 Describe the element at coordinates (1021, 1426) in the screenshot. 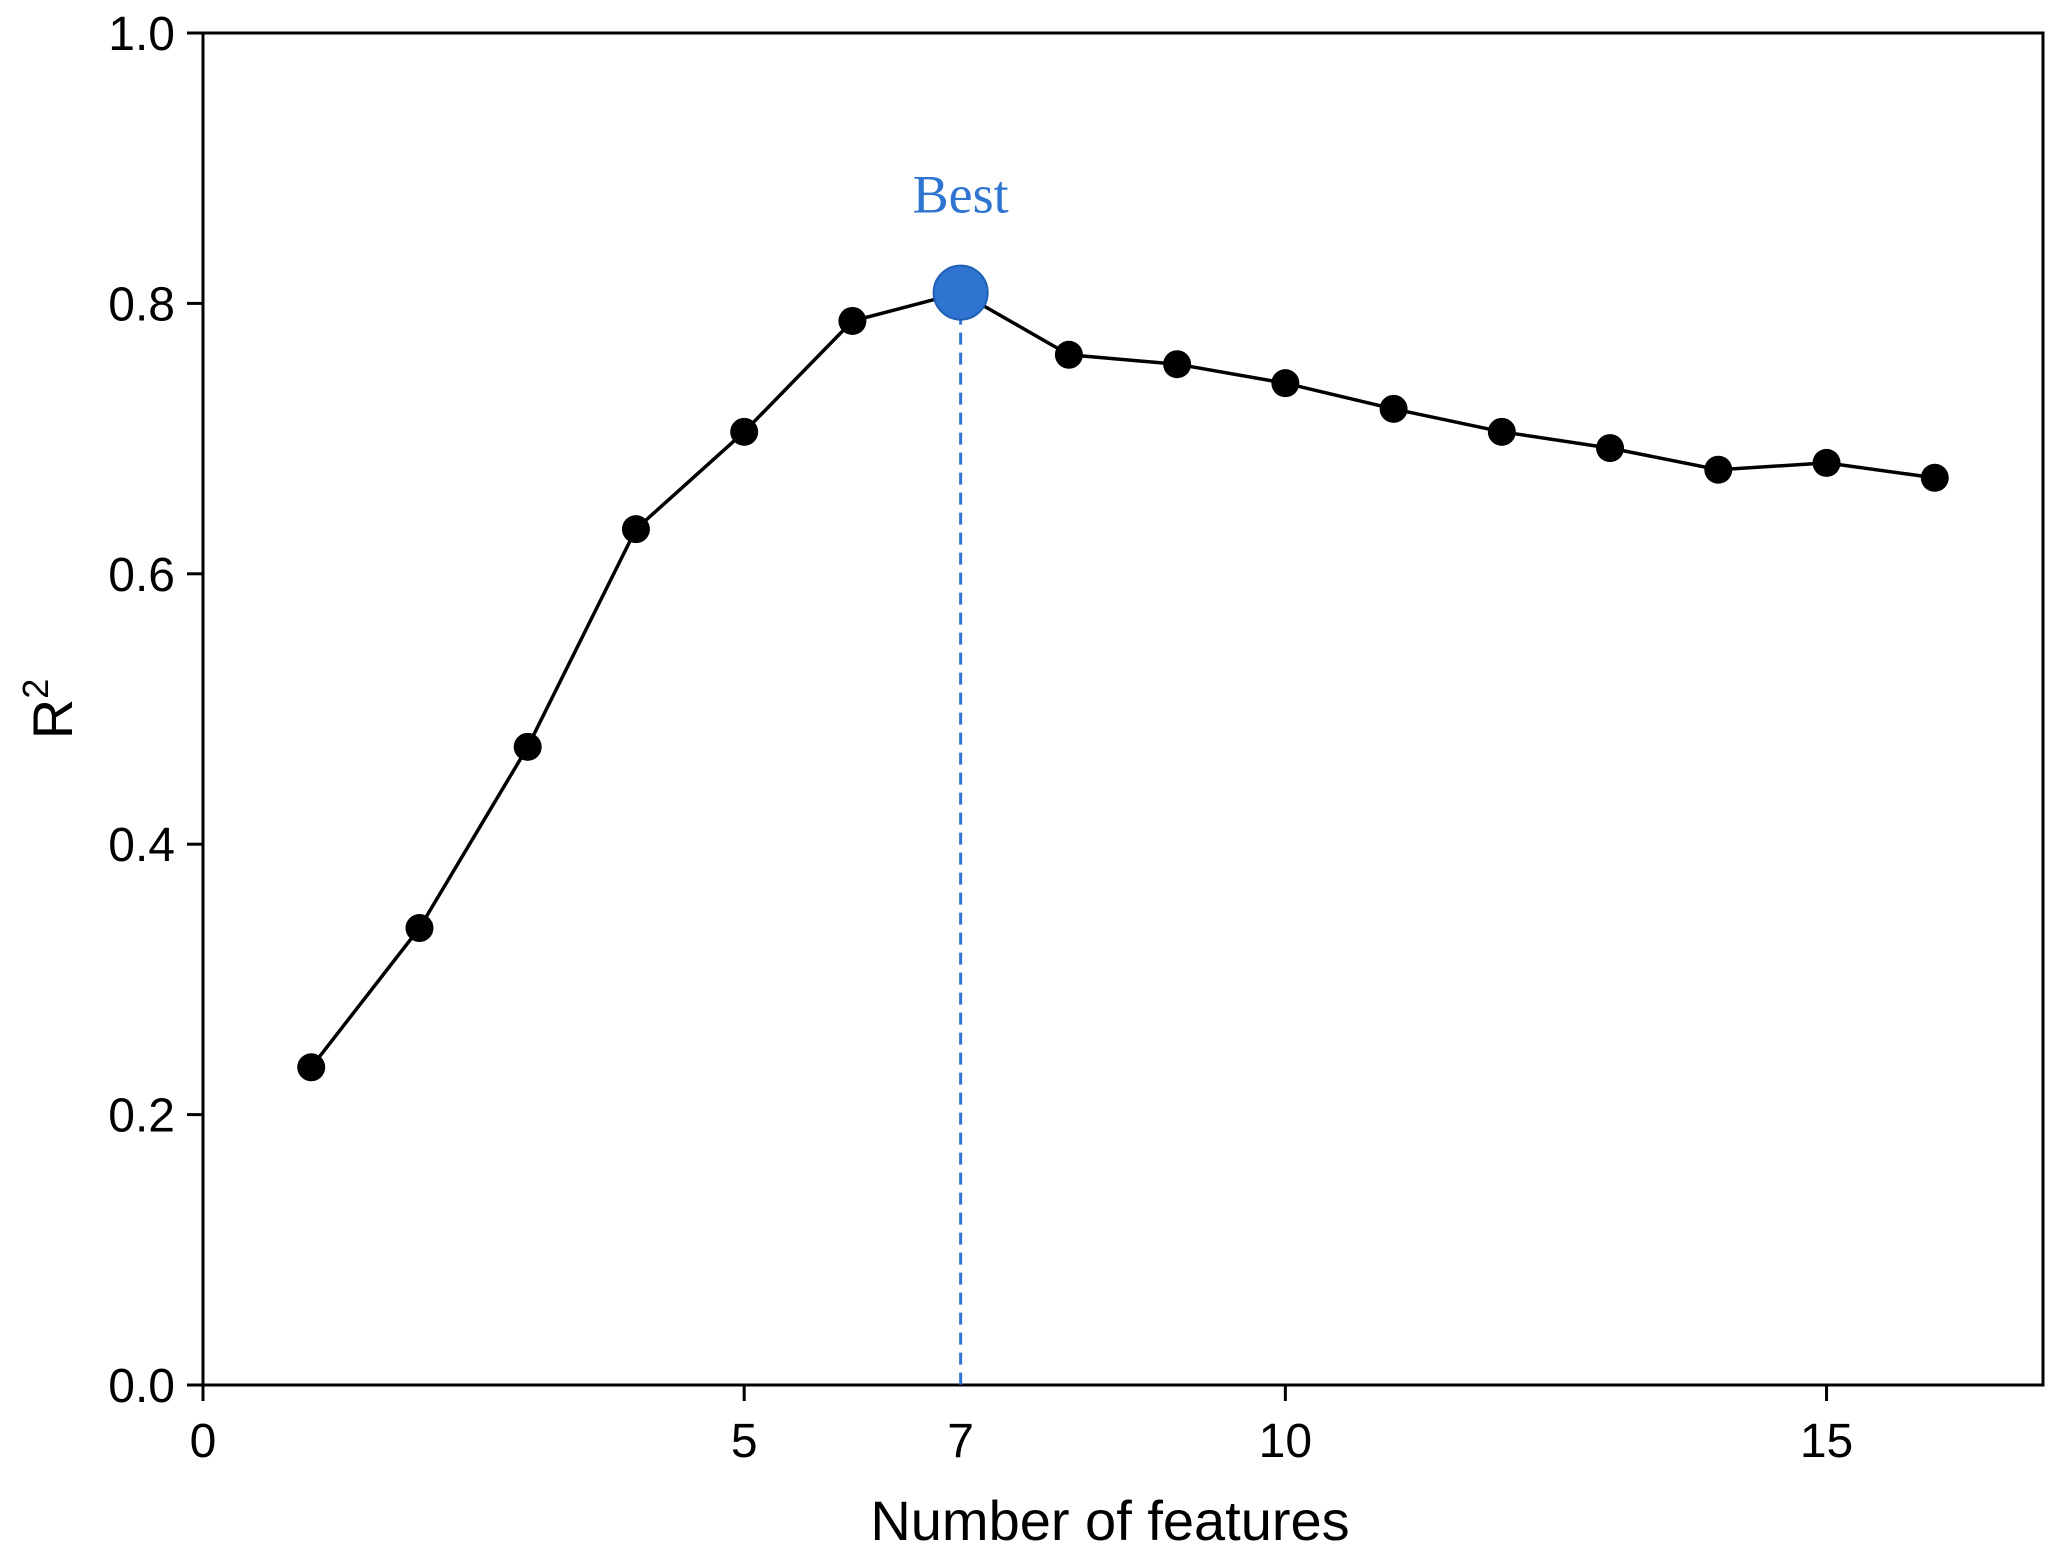

I see `x-axis: 0 5 10 15` at that location.